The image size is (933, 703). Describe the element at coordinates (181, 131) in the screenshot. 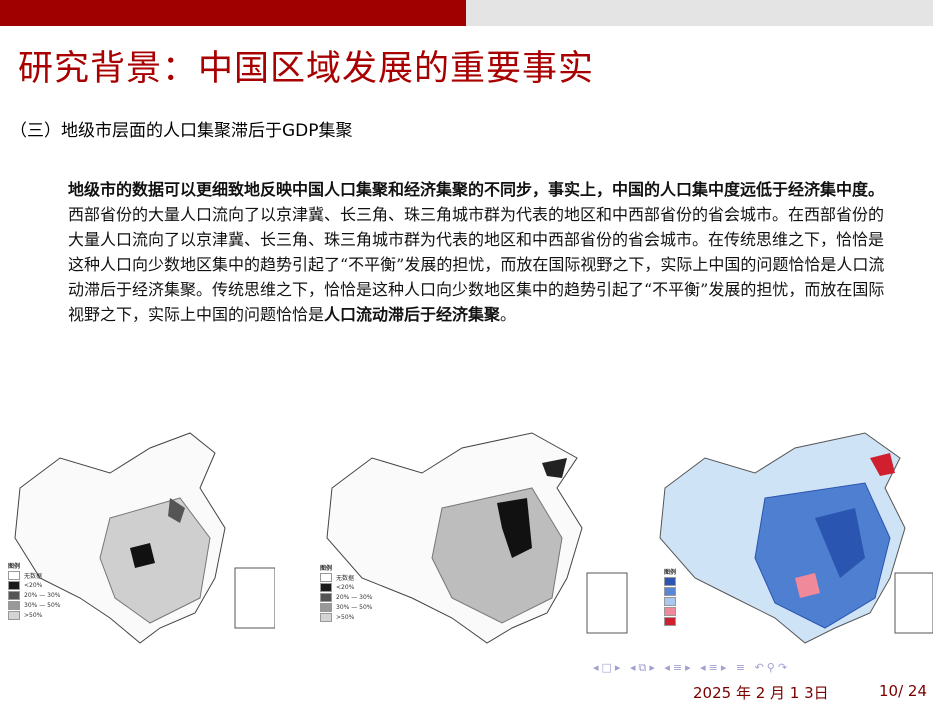

I see `section-subtitle: （三）地级市层面的人口集聚滞后于GDP集聚` at that location.